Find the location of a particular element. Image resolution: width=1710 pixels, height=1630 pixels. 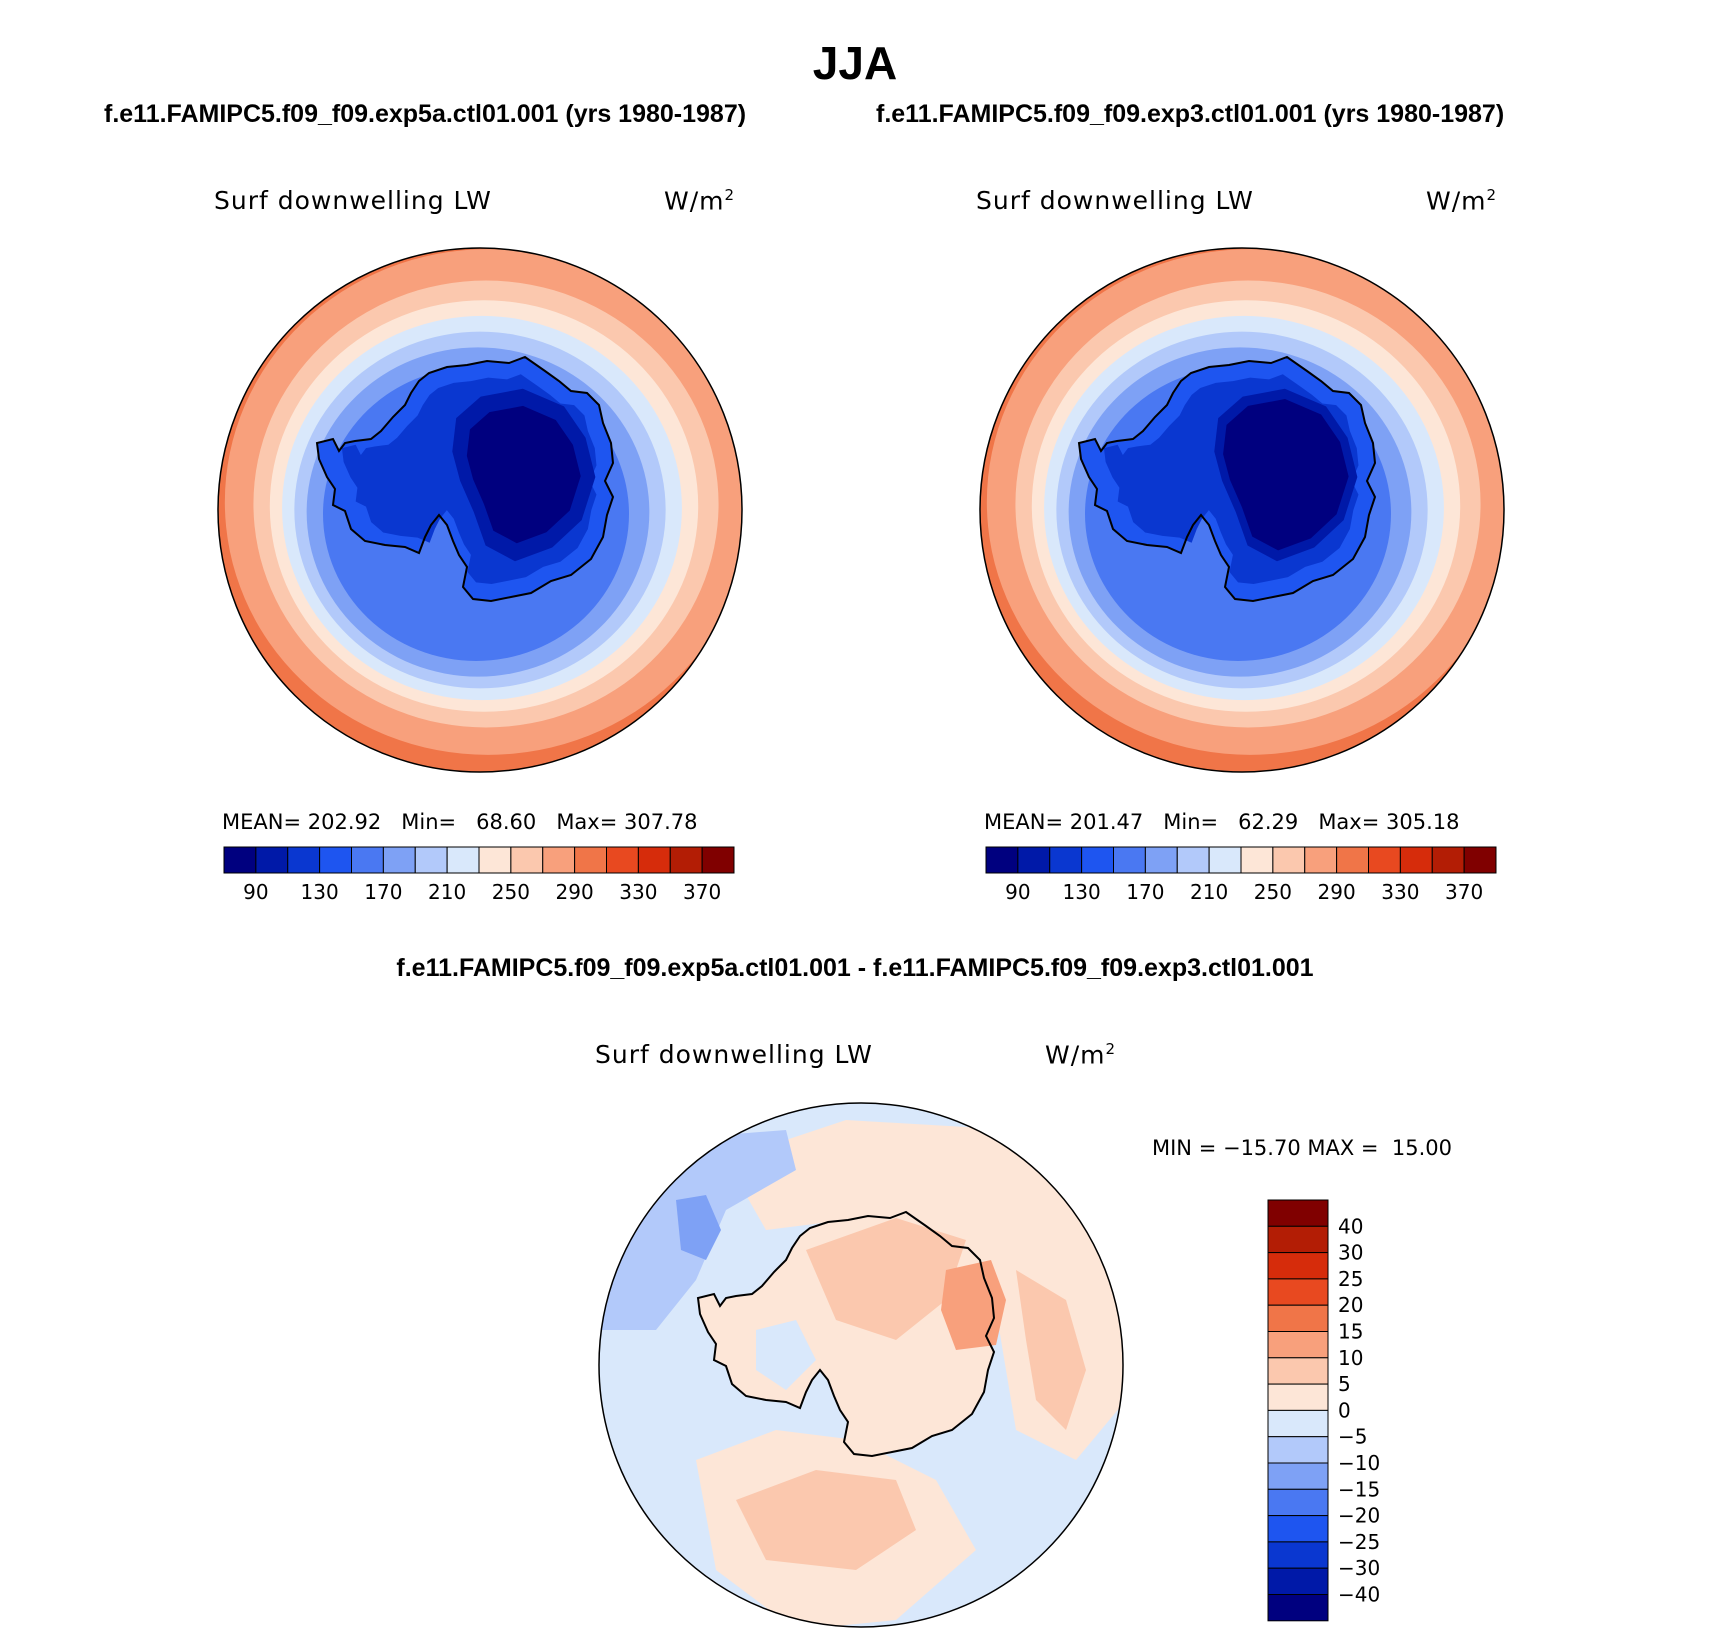

colorbar-tick-label: −30 is located at coordinates (1359, 1568).